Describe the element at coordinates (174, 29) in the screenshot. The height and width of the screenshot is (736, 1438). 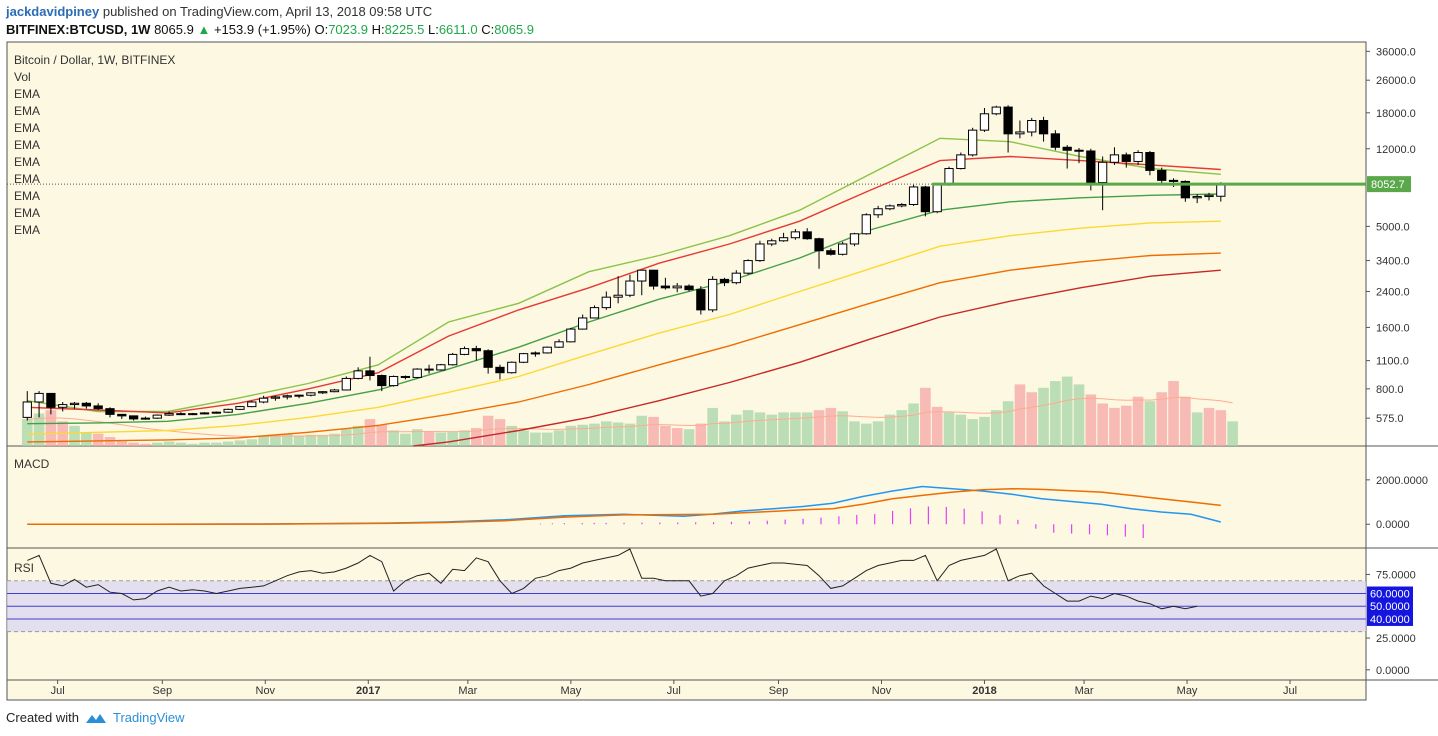
I see `last-price: 8065.9` at that location.